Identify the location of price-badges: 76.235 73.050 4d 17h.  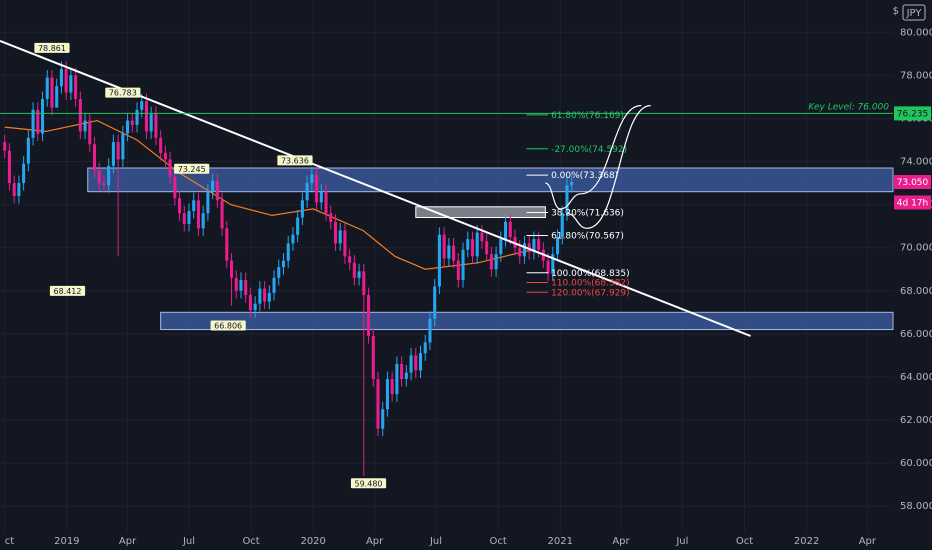
(912, 158).